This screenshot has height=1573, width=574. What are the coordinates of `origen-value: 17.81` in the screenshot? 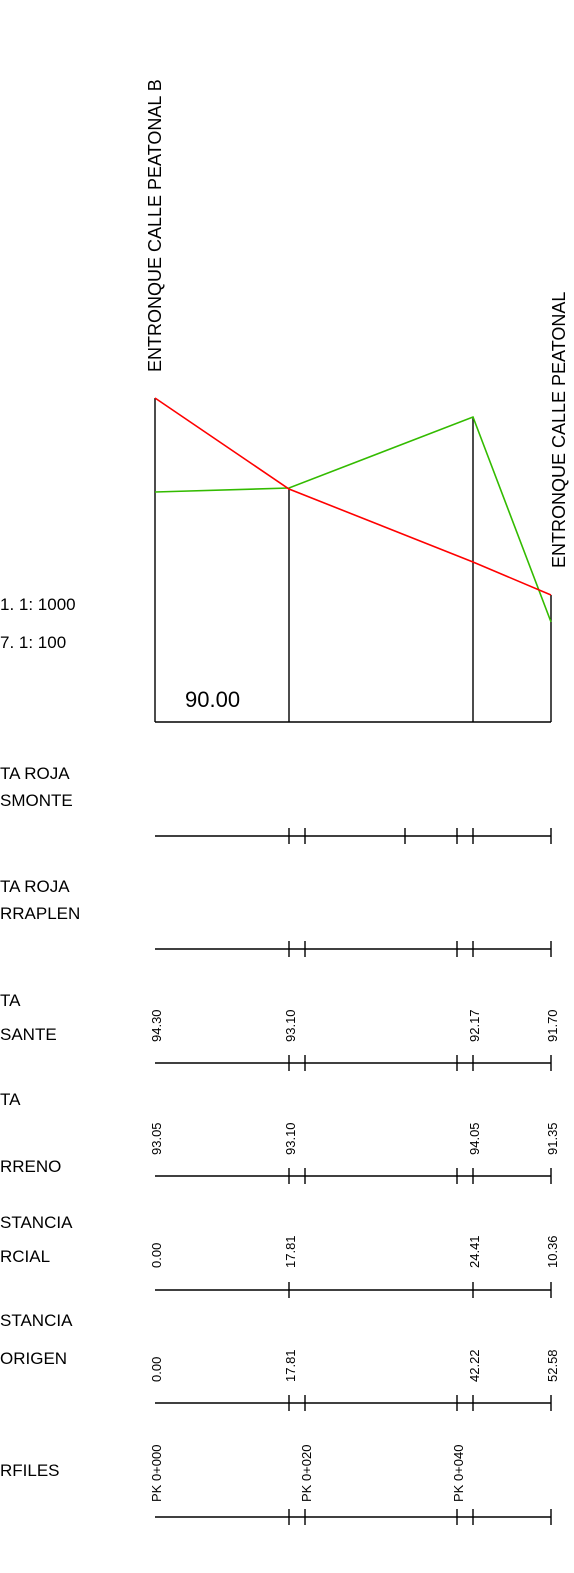 It's located at (290, 1365).